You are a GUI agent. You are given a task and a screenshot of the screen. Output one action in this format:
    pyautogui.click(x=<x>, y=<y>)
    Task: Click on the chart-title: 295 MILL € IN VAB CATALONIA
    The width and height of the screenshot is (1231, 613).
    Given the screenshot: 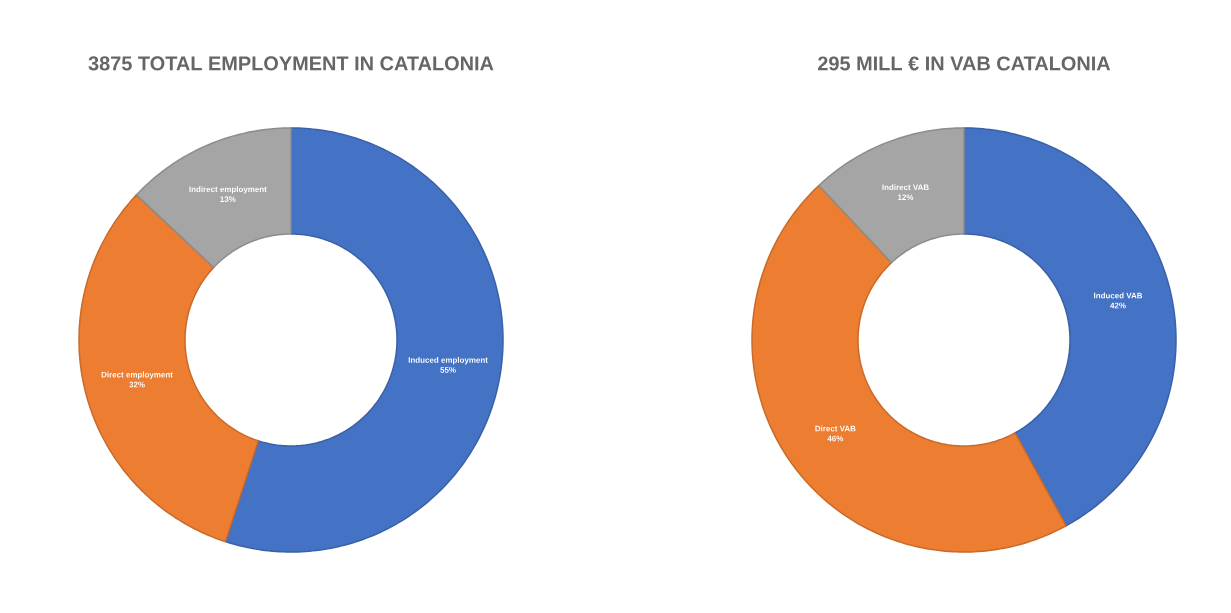 What is the action you would take?
    pyautogui.click(x=964, y=63)
    